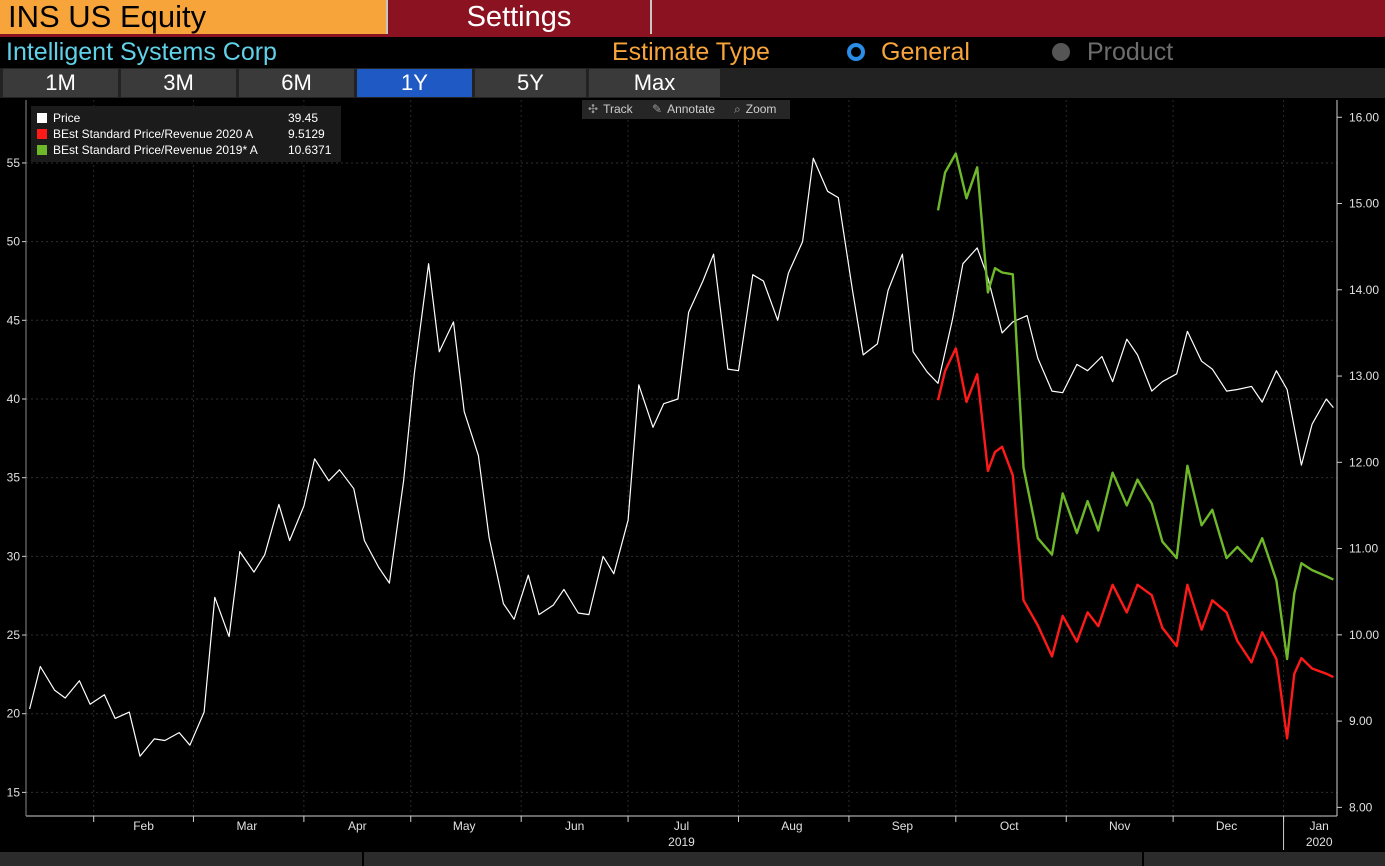 The image size is (1385, 866). What do you see at coordinates (464, 826) in the screenshot?
I see `x-axis-tick-label: May` at bounding box center [464, 826].